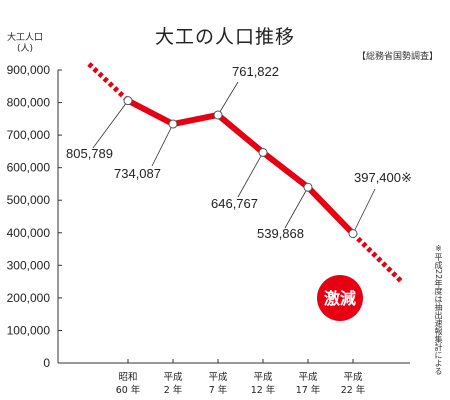 The image size is (450, 400). Describe the element at coordinates (89, 153) in the screenshot. I see `data-label: 805,789` at that location.